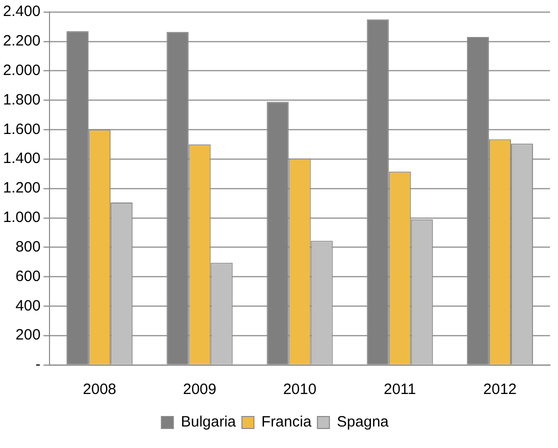 This screenshot has width=558, height=448. I want to click on y-tick-label: 800, so click(28, 247).